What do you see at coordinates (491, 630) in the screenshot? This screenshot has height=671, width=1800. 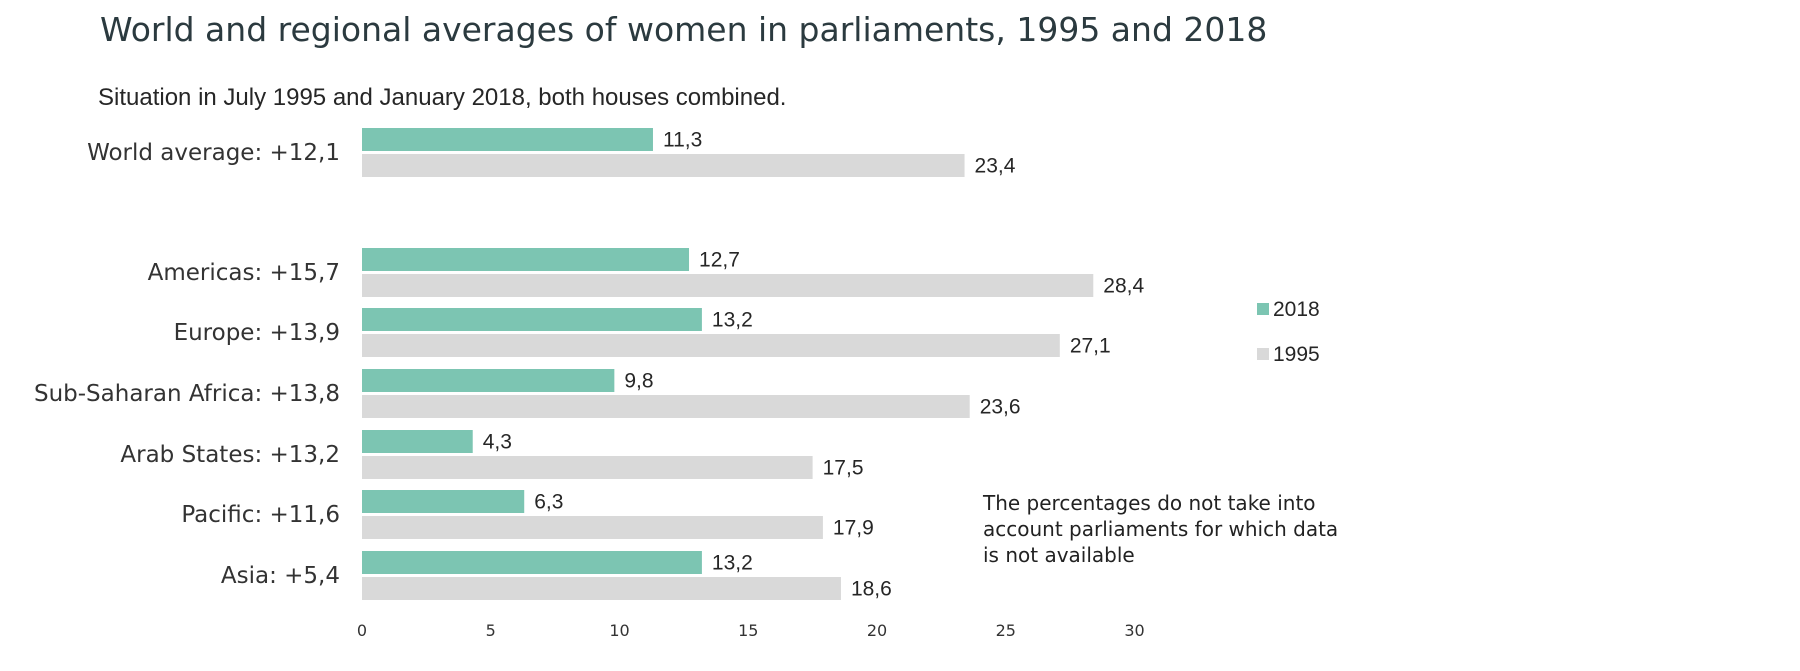 I see `x-tick-label: 5` at bounding box center [491, 630].